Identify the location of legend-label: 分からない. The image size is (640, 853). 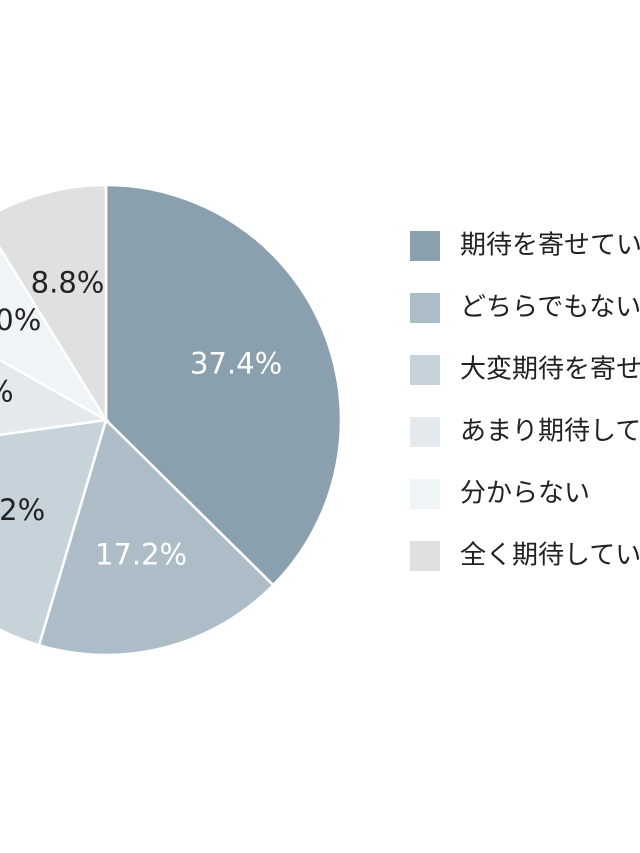
(525, 494).